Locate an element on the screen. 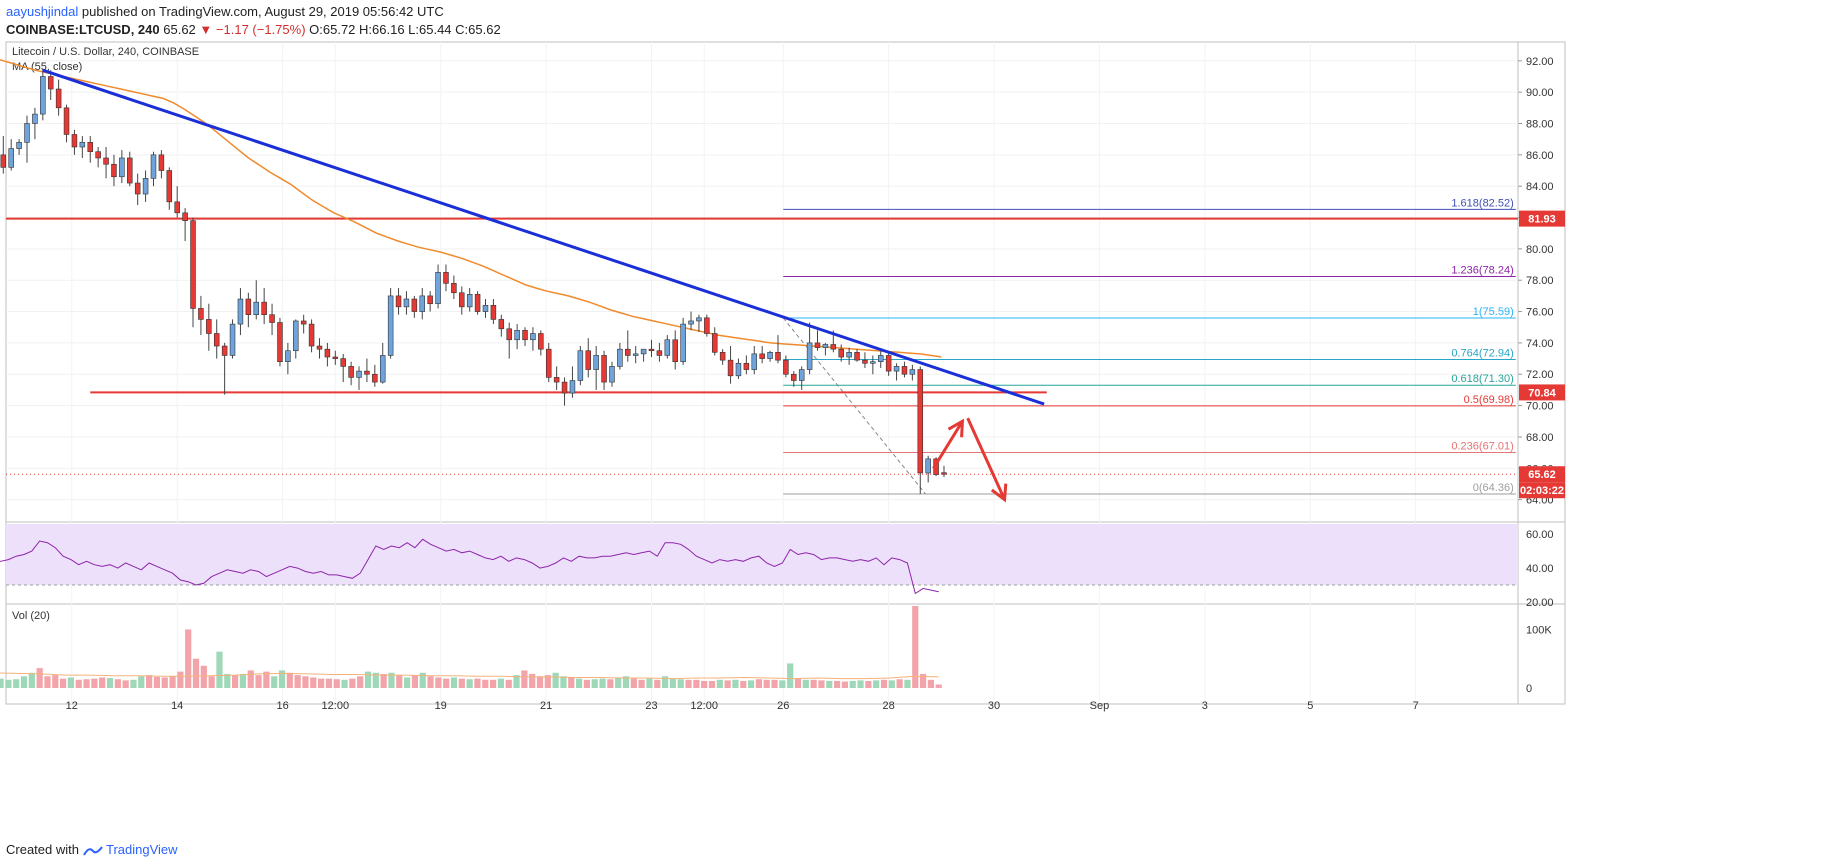  price-tick-label: 76.00 is located at coordinates (1540, 313).